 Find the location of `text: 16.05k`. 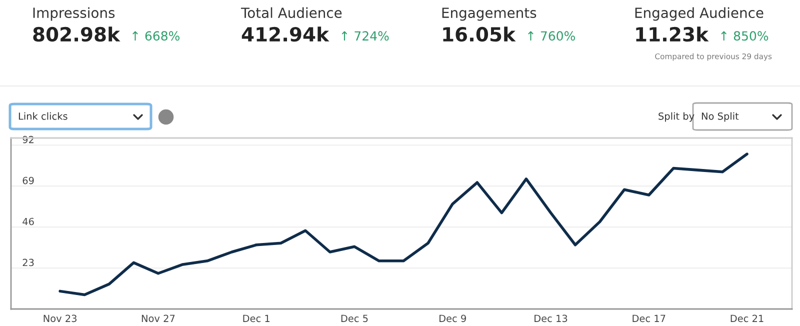

text: 16.05k is located at coordinates (479, 34).